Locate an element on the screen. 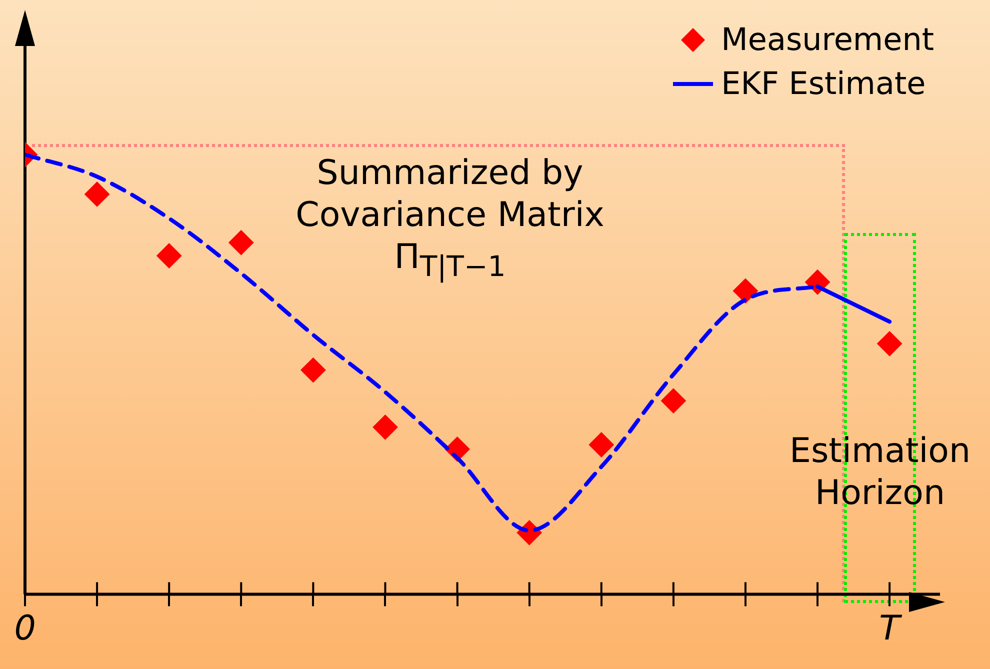 Image resolution: width=990 pixels, height=669 pixels. annotation: Summarized by Covariance Matrix Π$_{T|T−1}$ is located at coordinates (450, 218).